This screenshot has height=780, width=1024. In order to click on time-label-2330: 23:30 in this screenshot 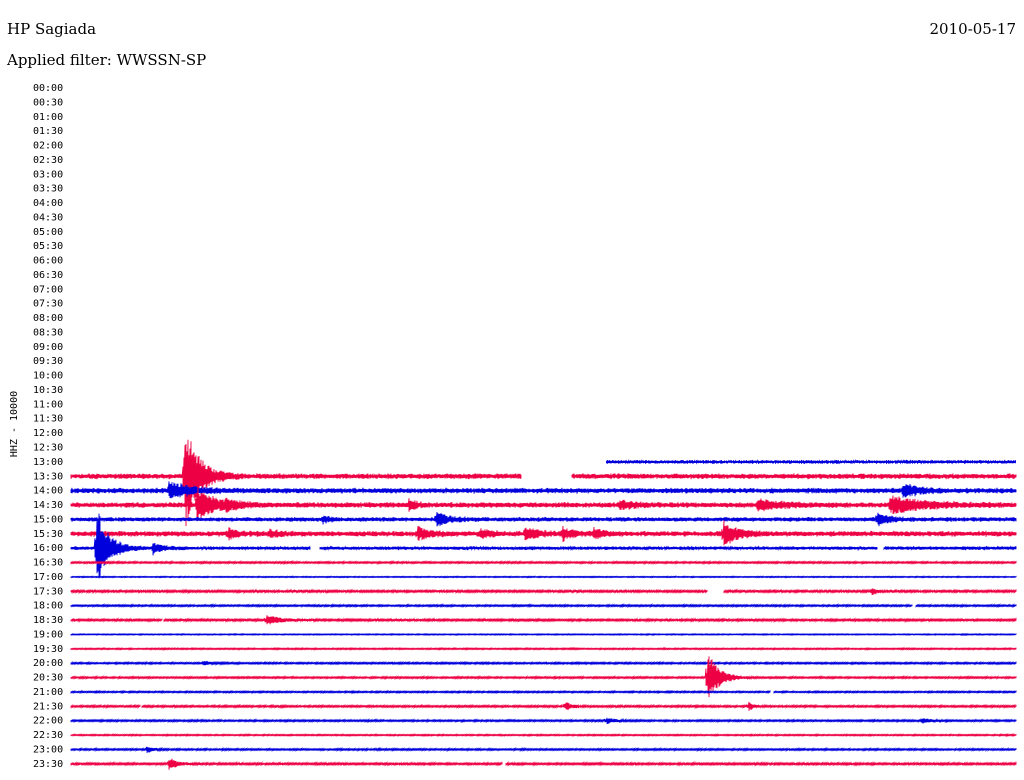, I will do `click(48, 764)`.